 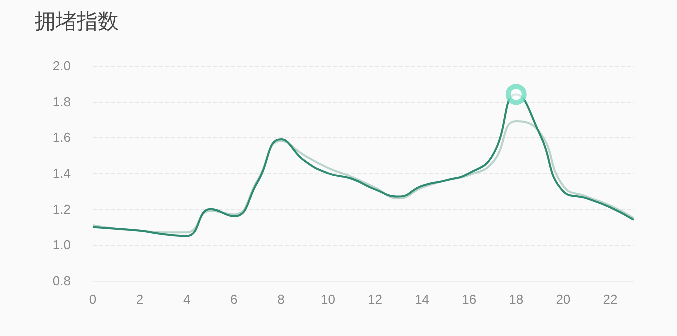 I want to click on x-tick-label: 20, so click(x=563, y=299).